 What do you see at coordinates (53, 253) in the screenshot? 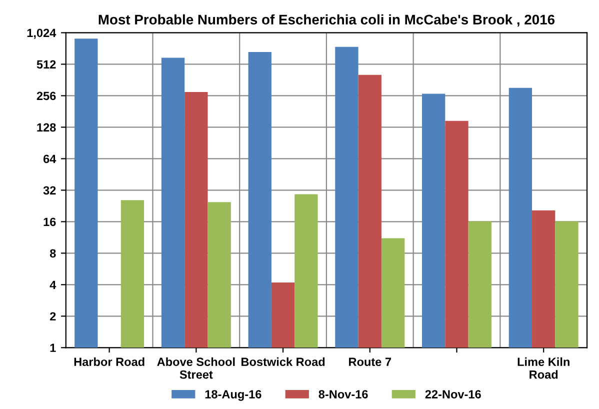
I see `y-tick-label: 8` at bounding box center [53, 253].